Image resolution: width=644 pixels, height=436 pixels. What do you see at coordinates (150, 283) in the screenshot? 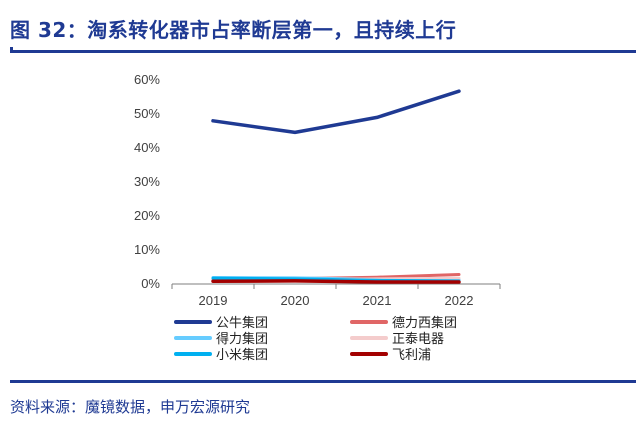
I see `y-tick-label: 0%` at bounding box center [150, 283].